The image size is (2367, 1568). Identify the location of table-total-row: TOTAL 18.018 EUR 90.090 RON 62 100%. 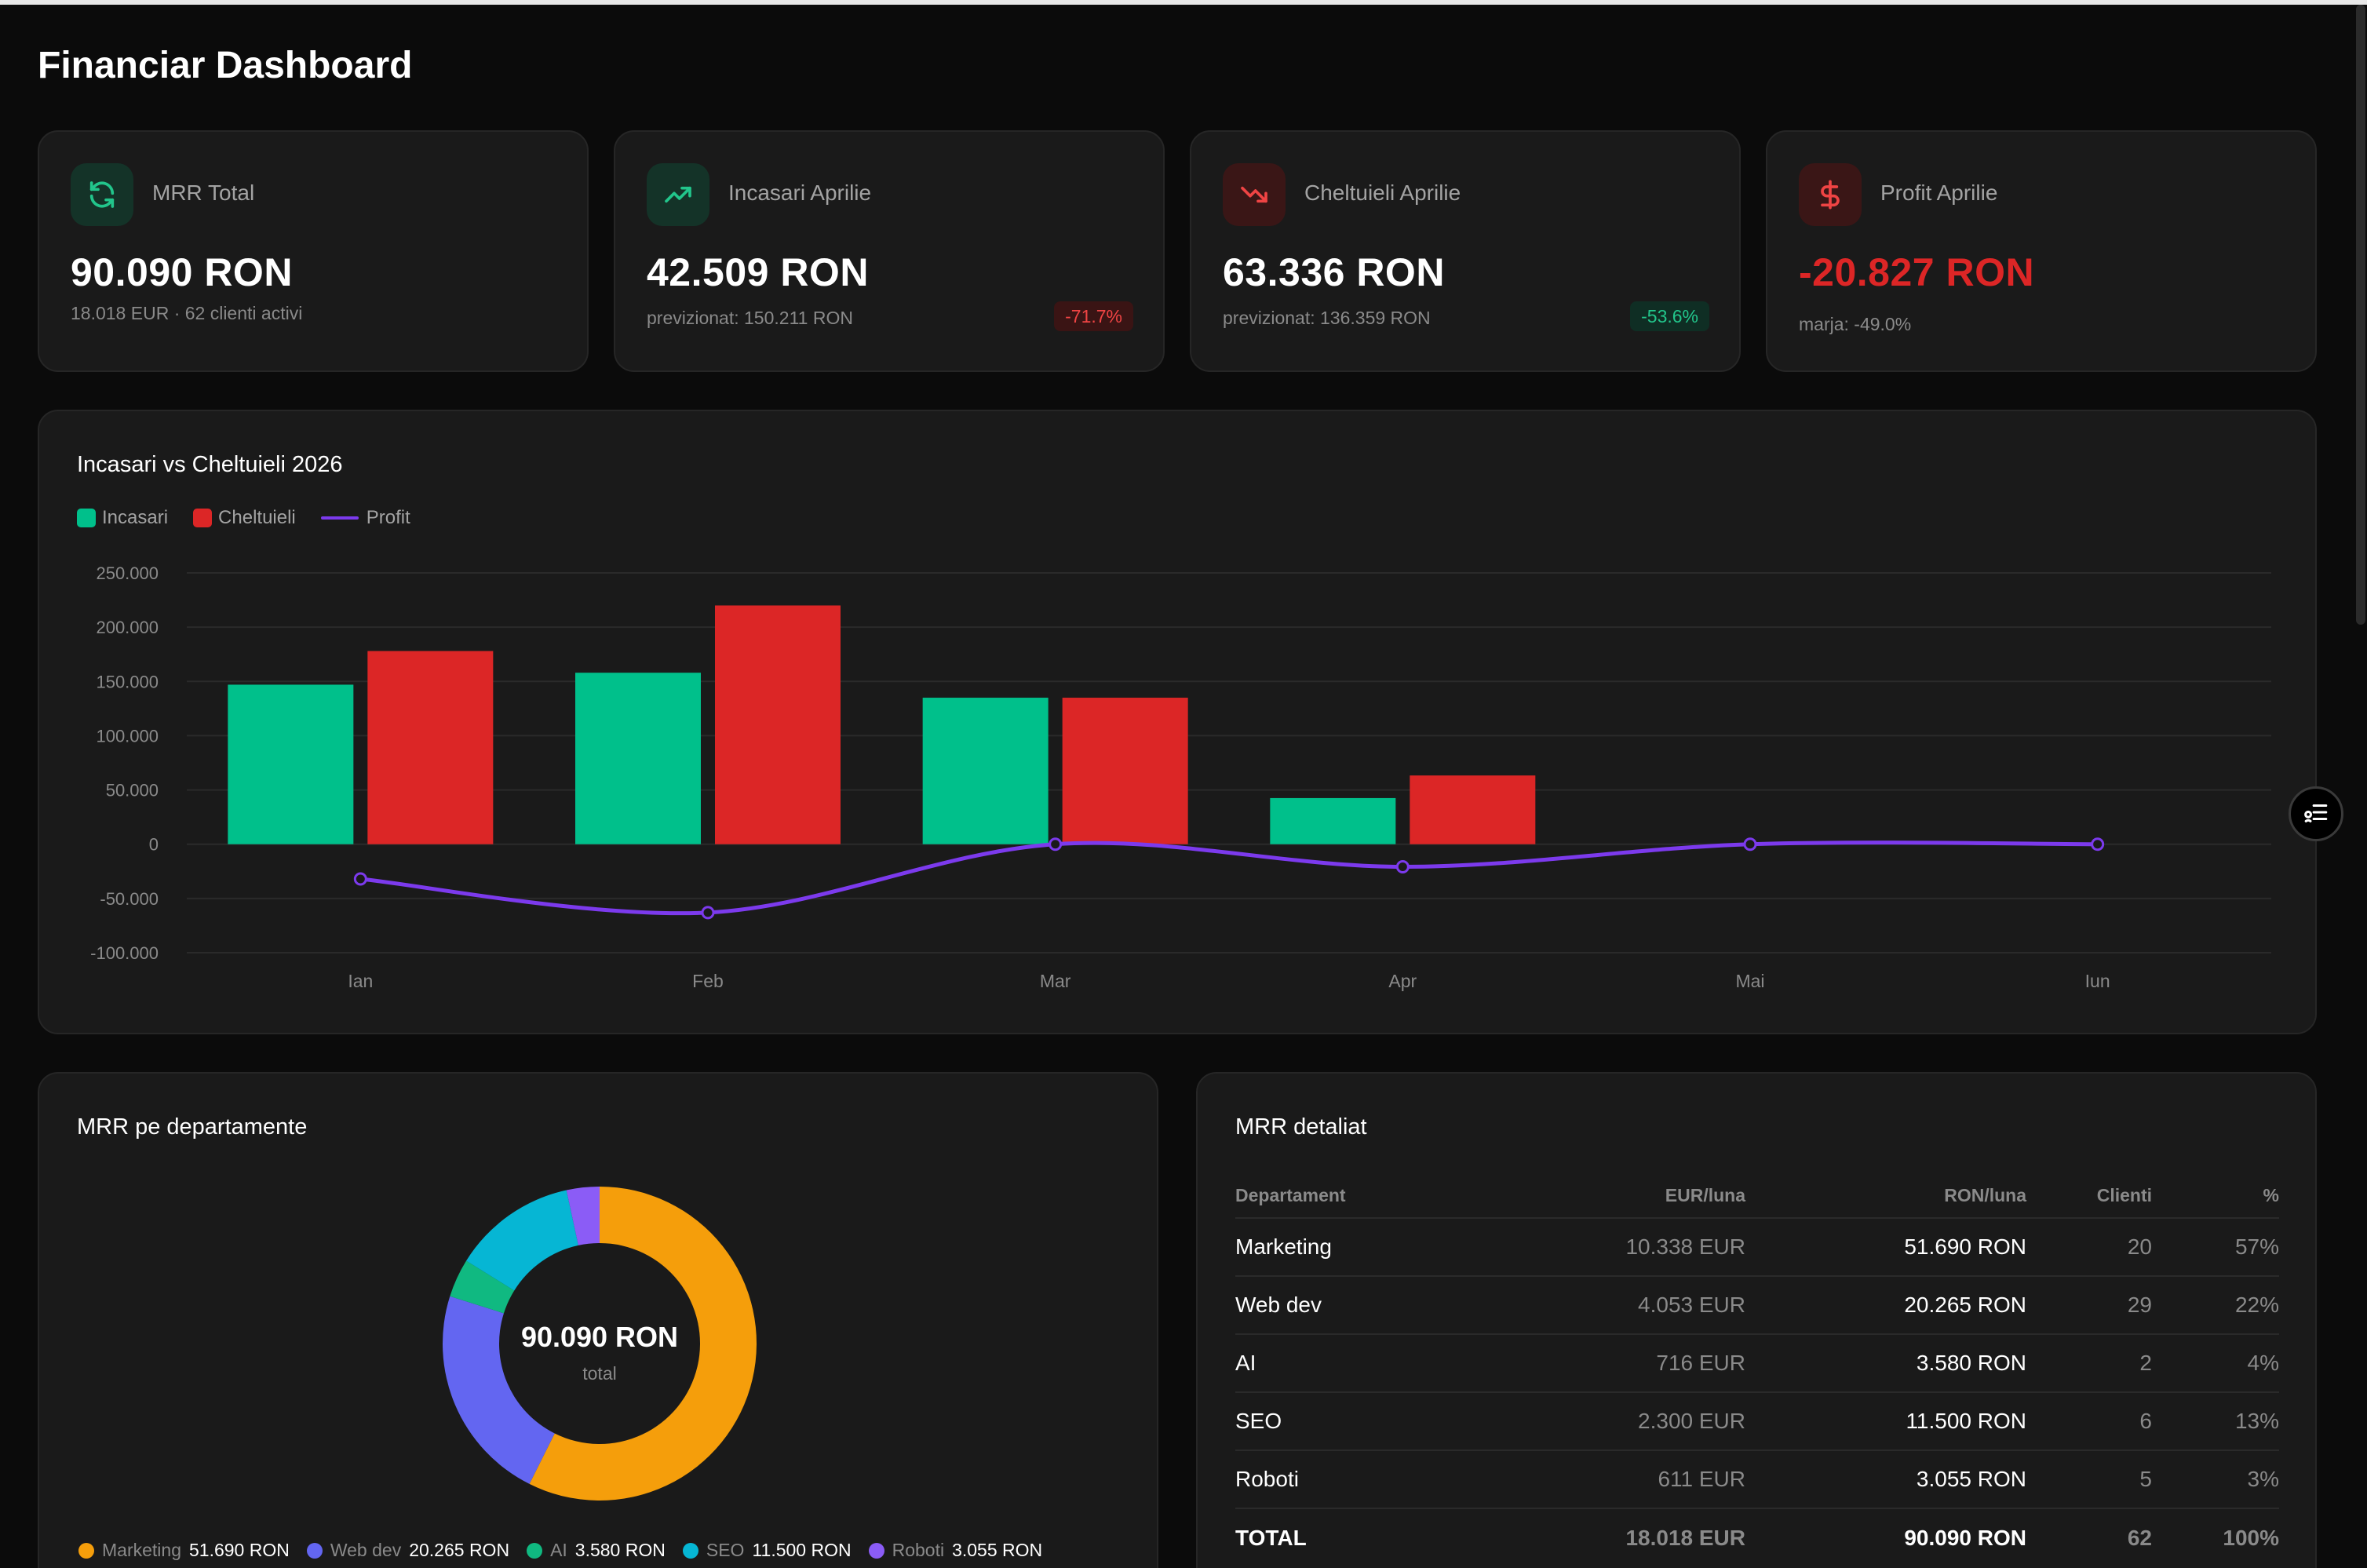
(1757, 1537).